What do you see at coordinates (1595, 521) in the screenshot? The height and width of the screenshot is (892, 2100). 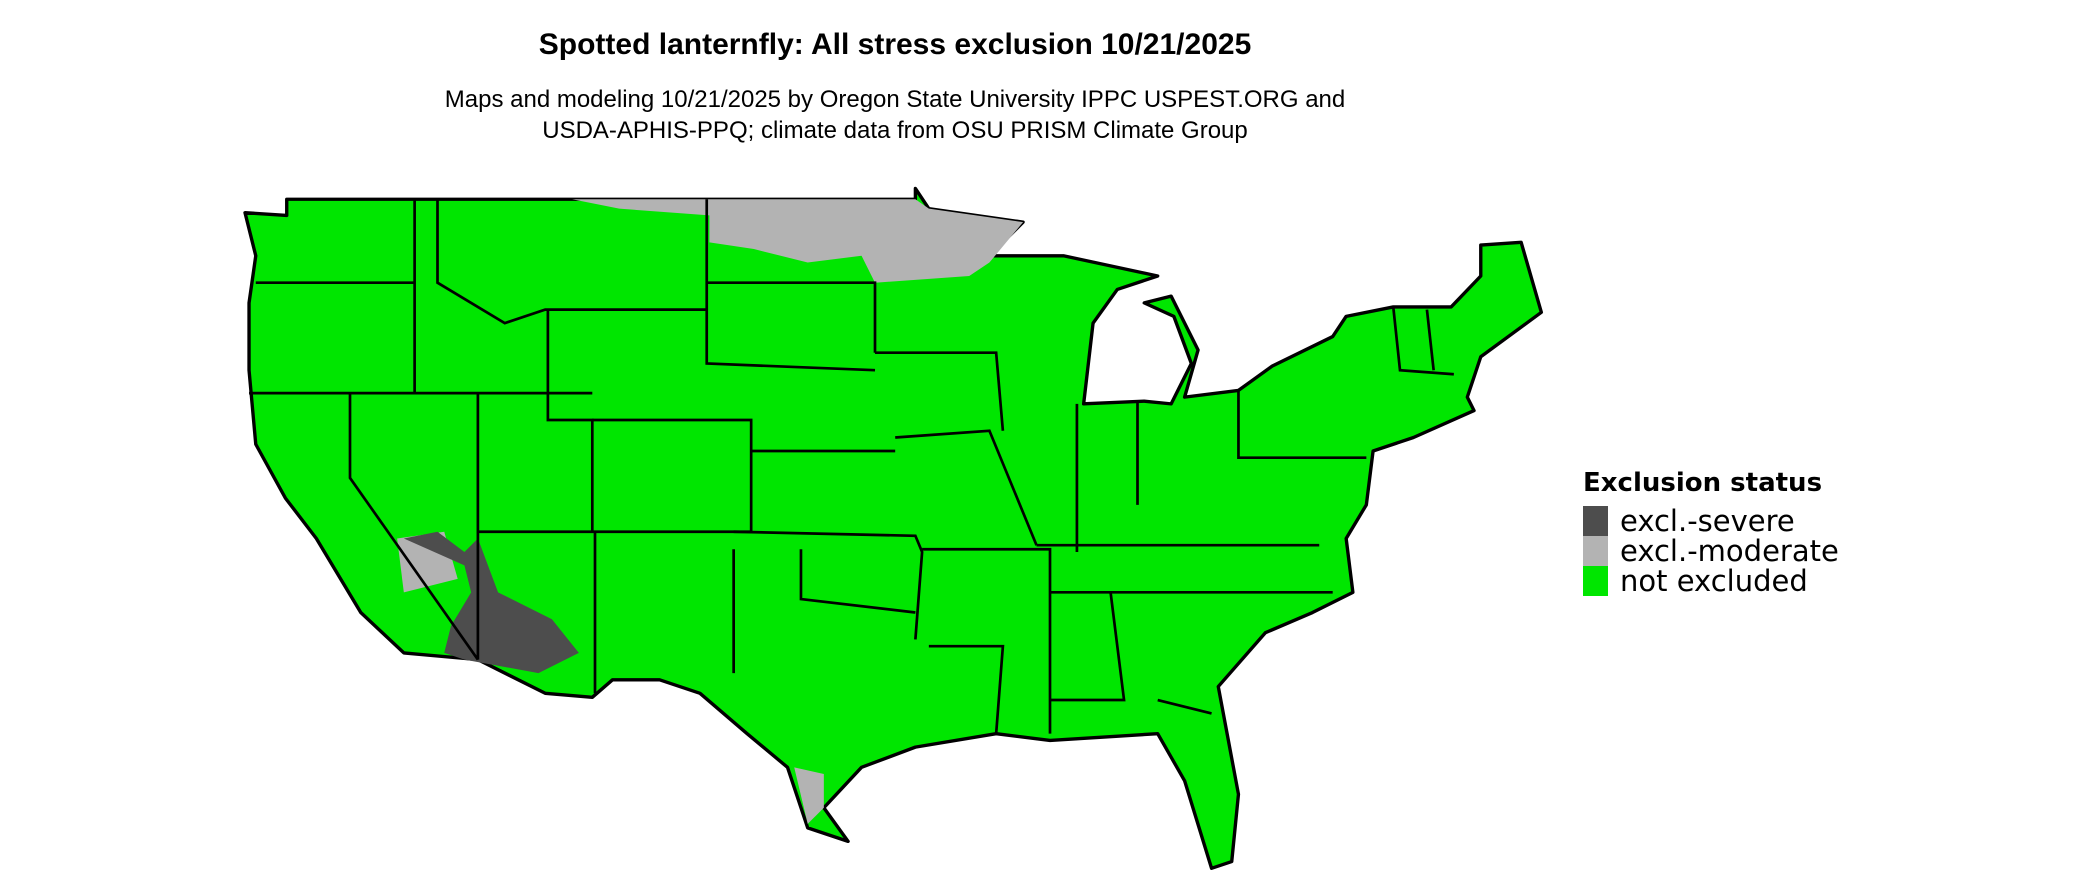 I see `legend-swatch-severe` at bounding box center [1595, 521].